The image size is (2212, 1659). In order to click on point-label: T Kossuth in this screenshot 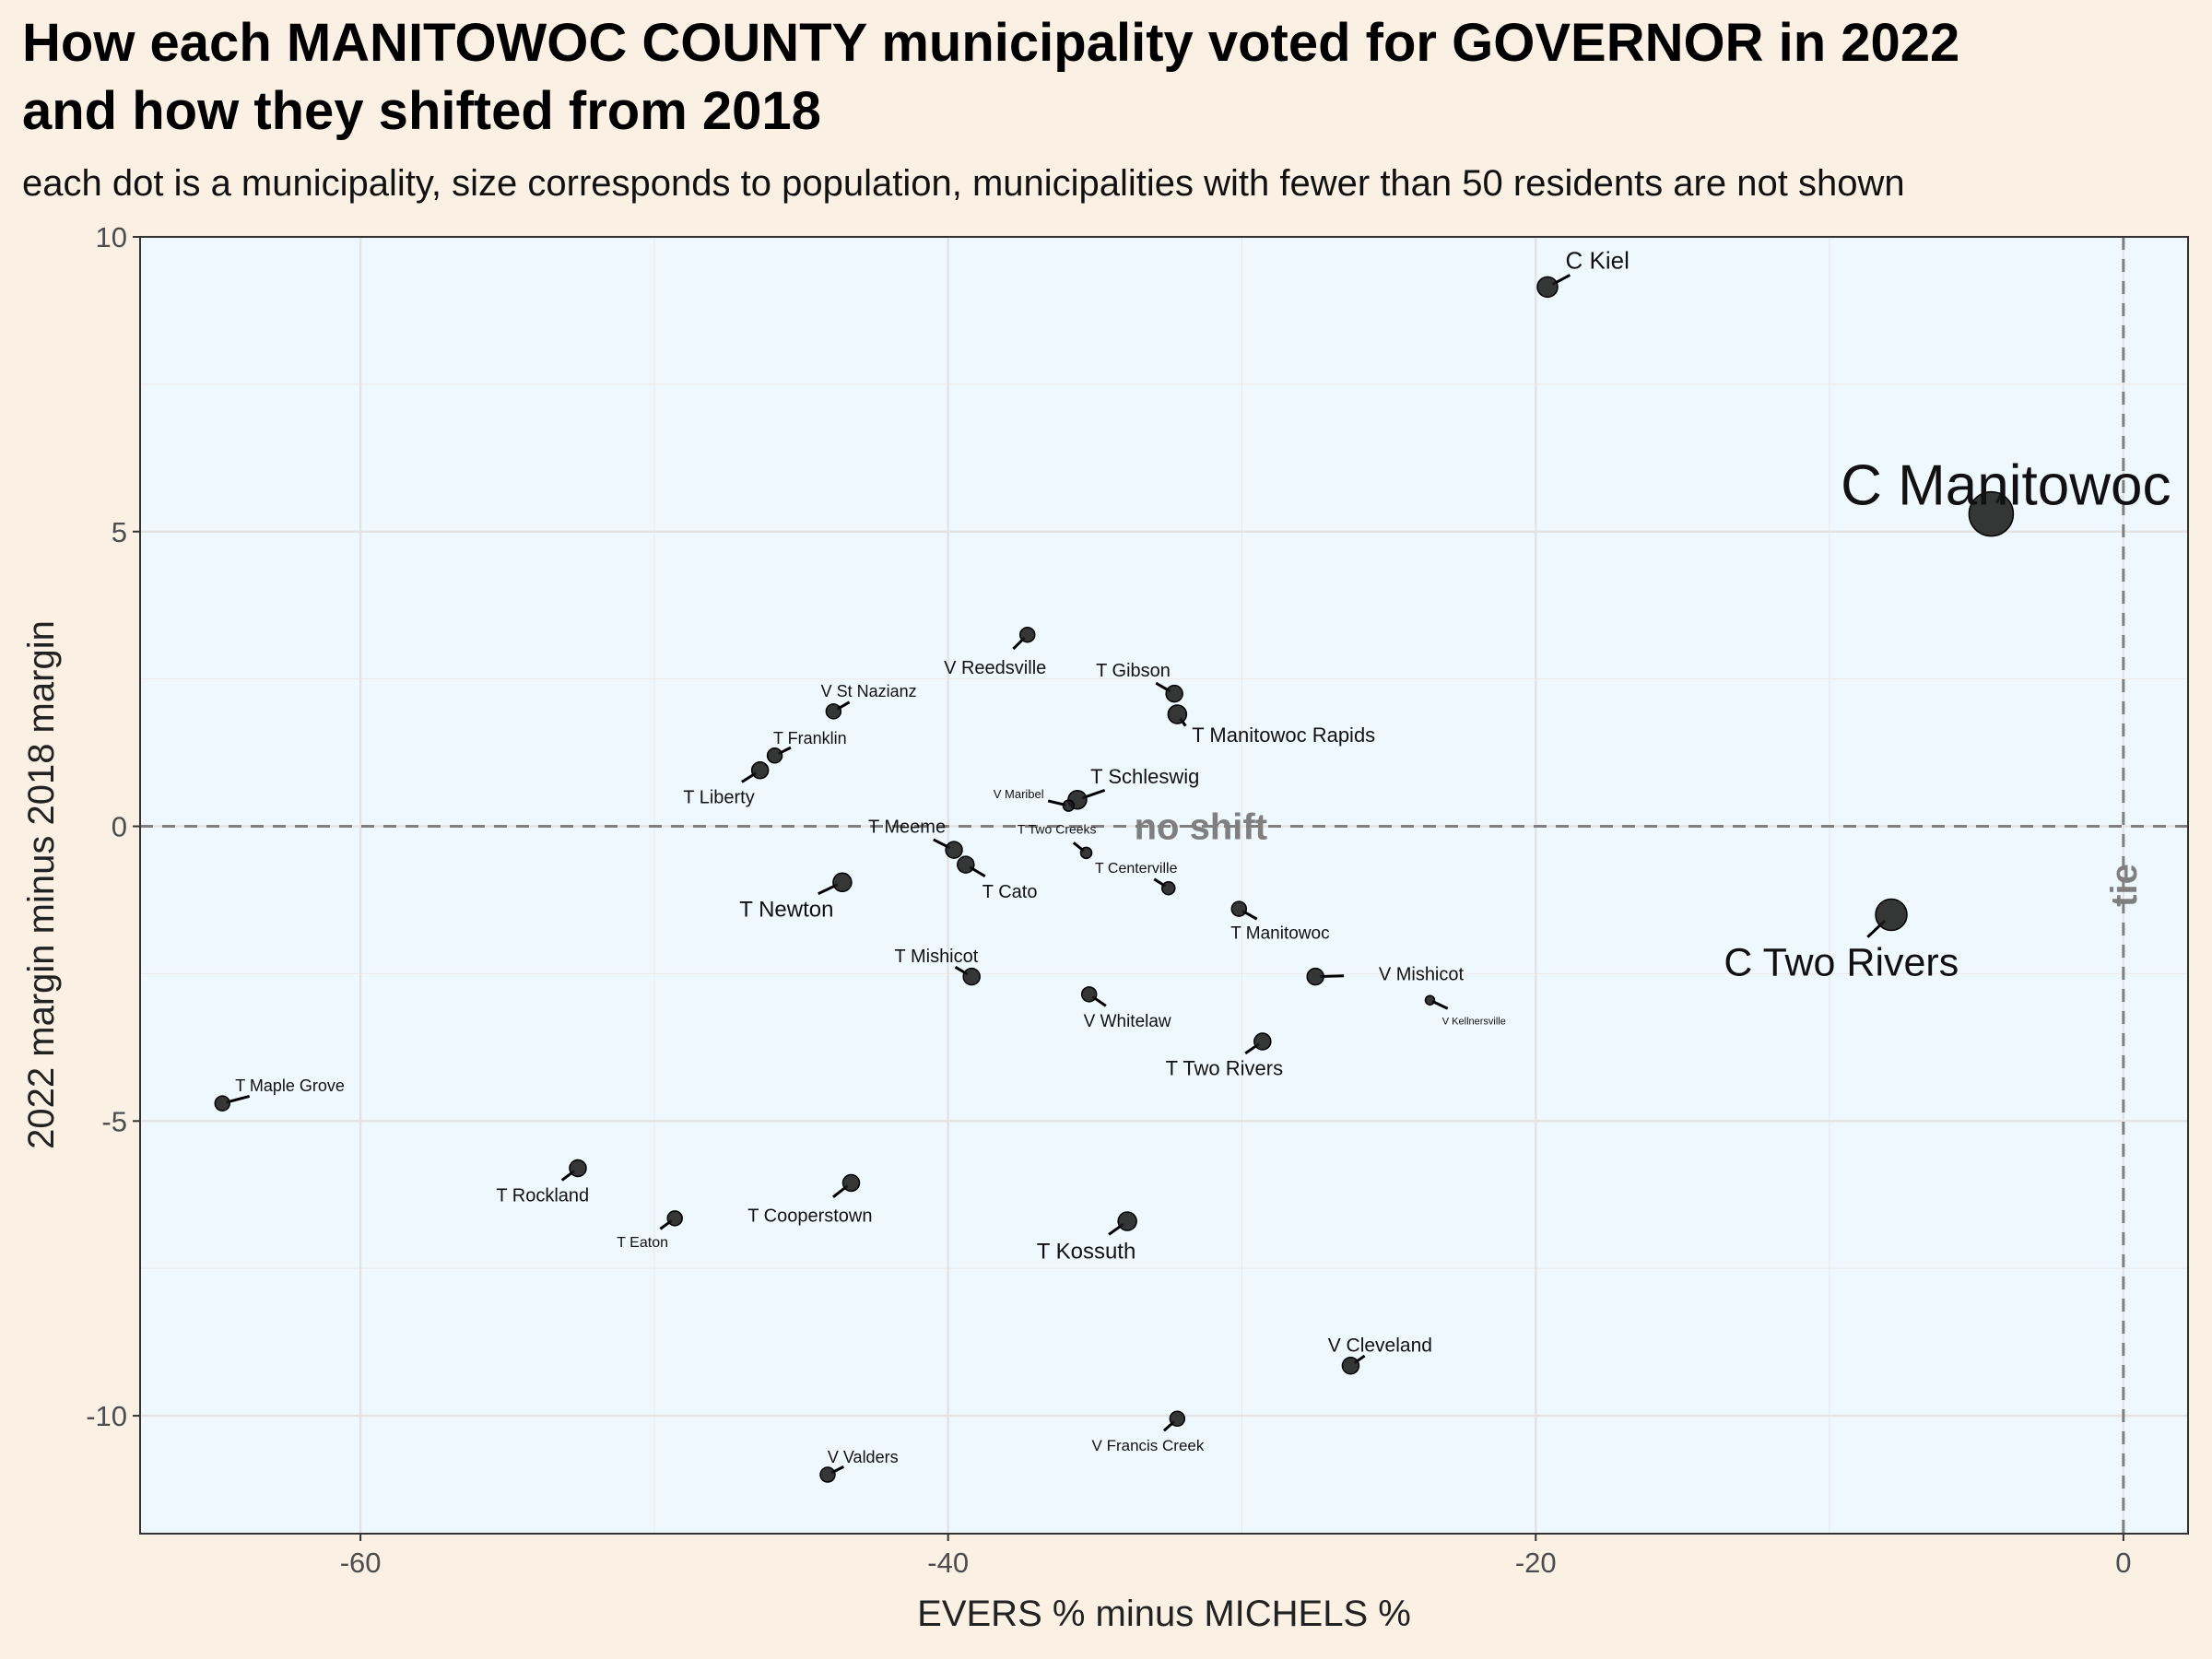, I will do `click(1086, 1251)`.